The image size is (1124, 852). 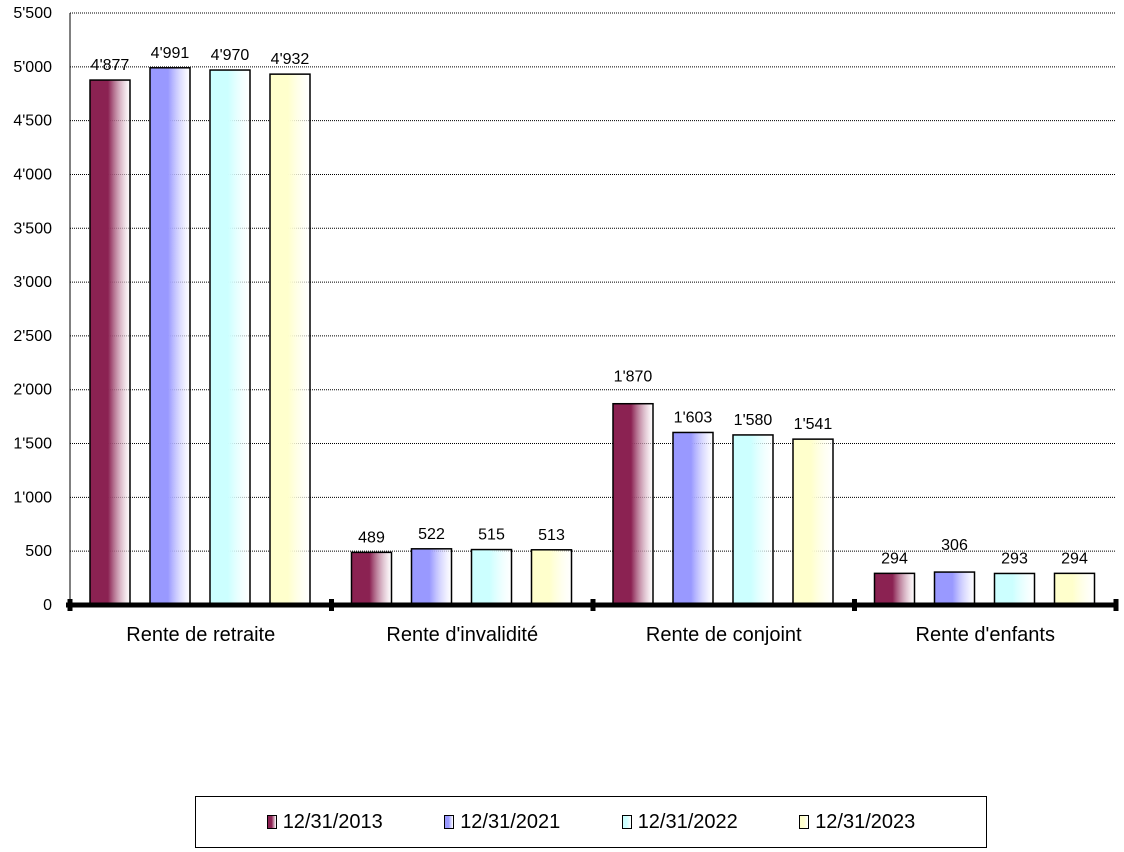 I want to click on y-tick-label: 0, so click(x=47, y=605).